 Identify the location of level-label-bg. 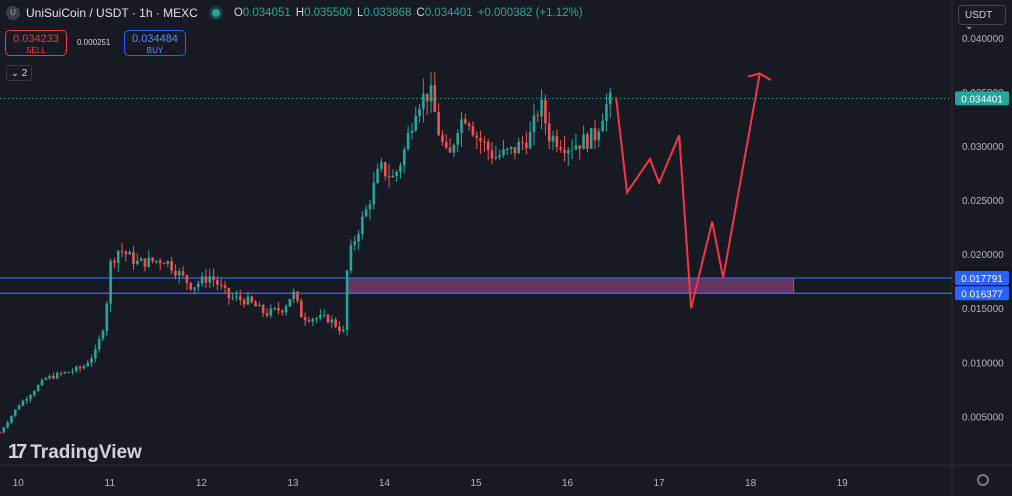
(982, 278).